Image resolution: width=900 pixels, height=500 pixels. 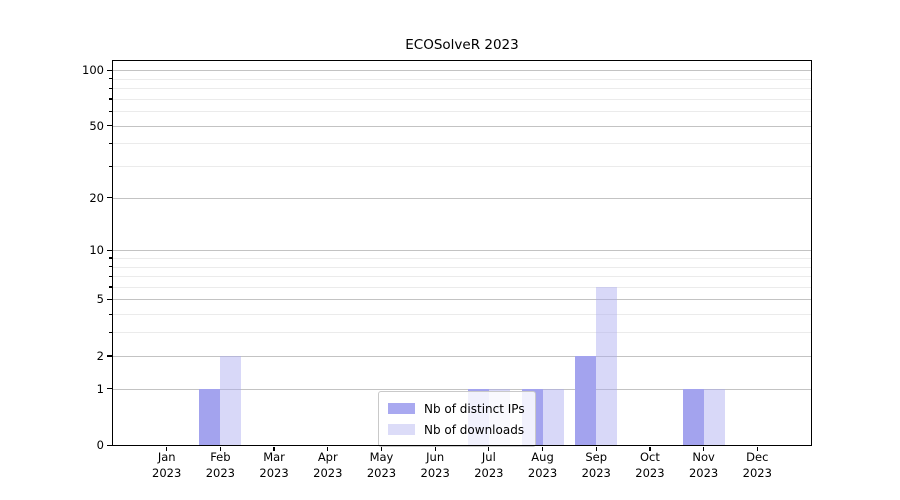 I want to click on y-tick-label: 1, so click(x=100, y=388).